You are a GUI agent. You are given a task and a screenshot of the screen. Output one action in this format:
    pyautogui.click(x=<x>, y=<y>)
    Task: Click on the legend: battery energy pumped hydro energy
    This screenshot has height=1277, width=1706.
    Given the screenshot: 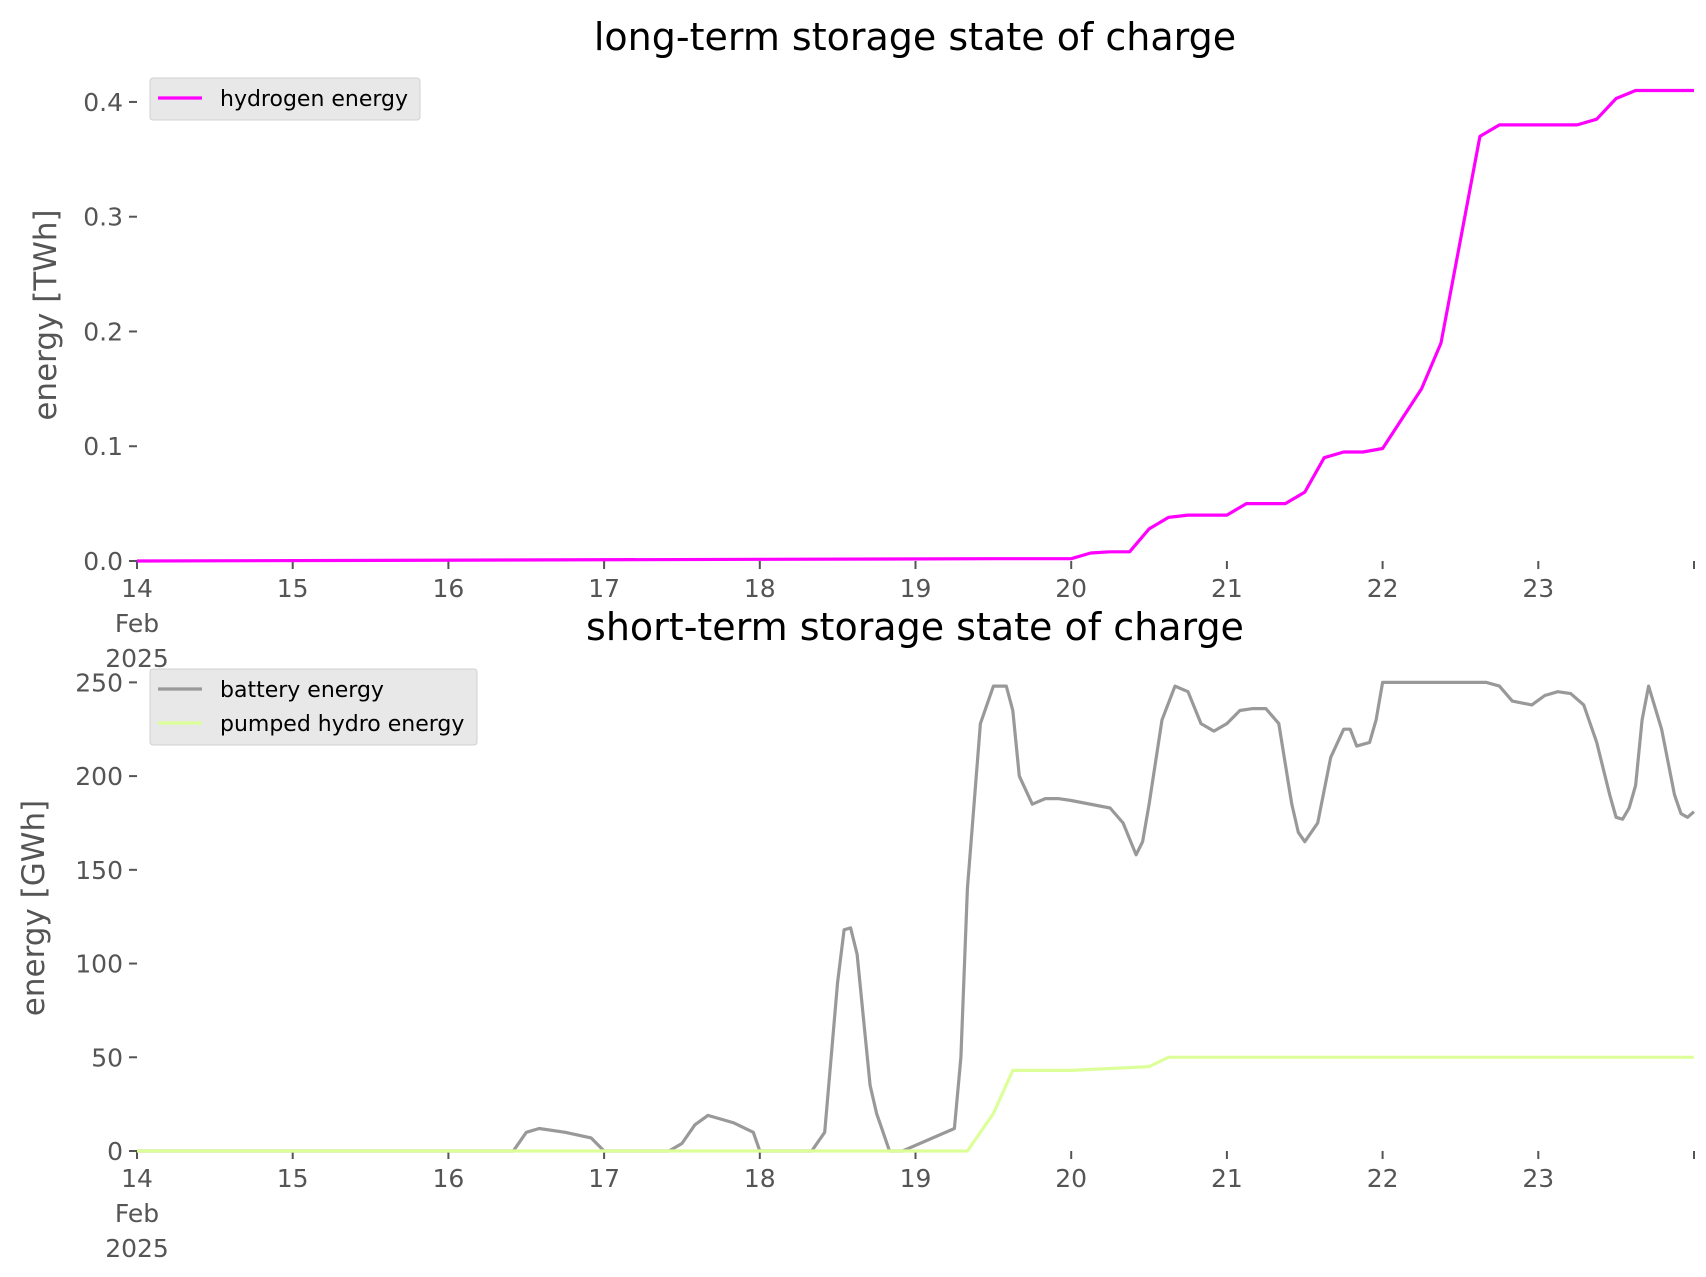 What is the action you would take?
    pyautogui.click(x=313, y=707)
    